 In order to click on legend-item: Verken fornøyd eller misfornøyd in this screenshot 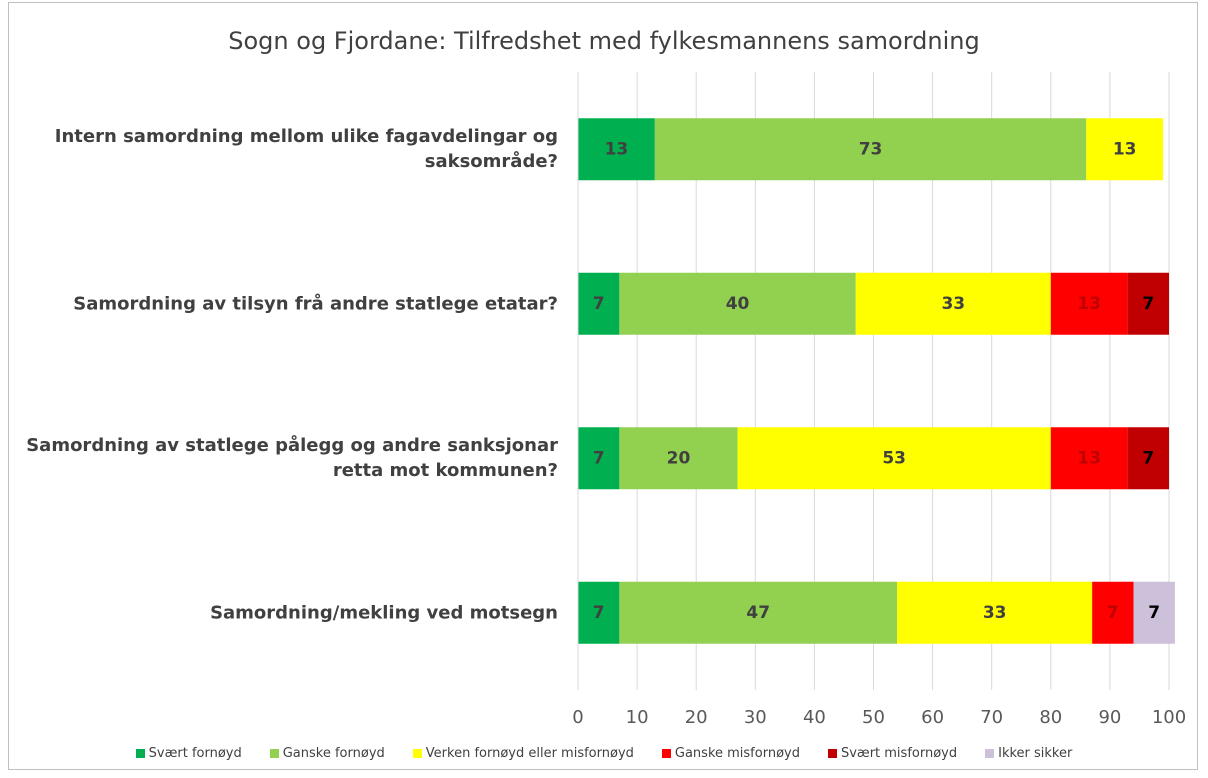, I will do `click(523, 753)`.